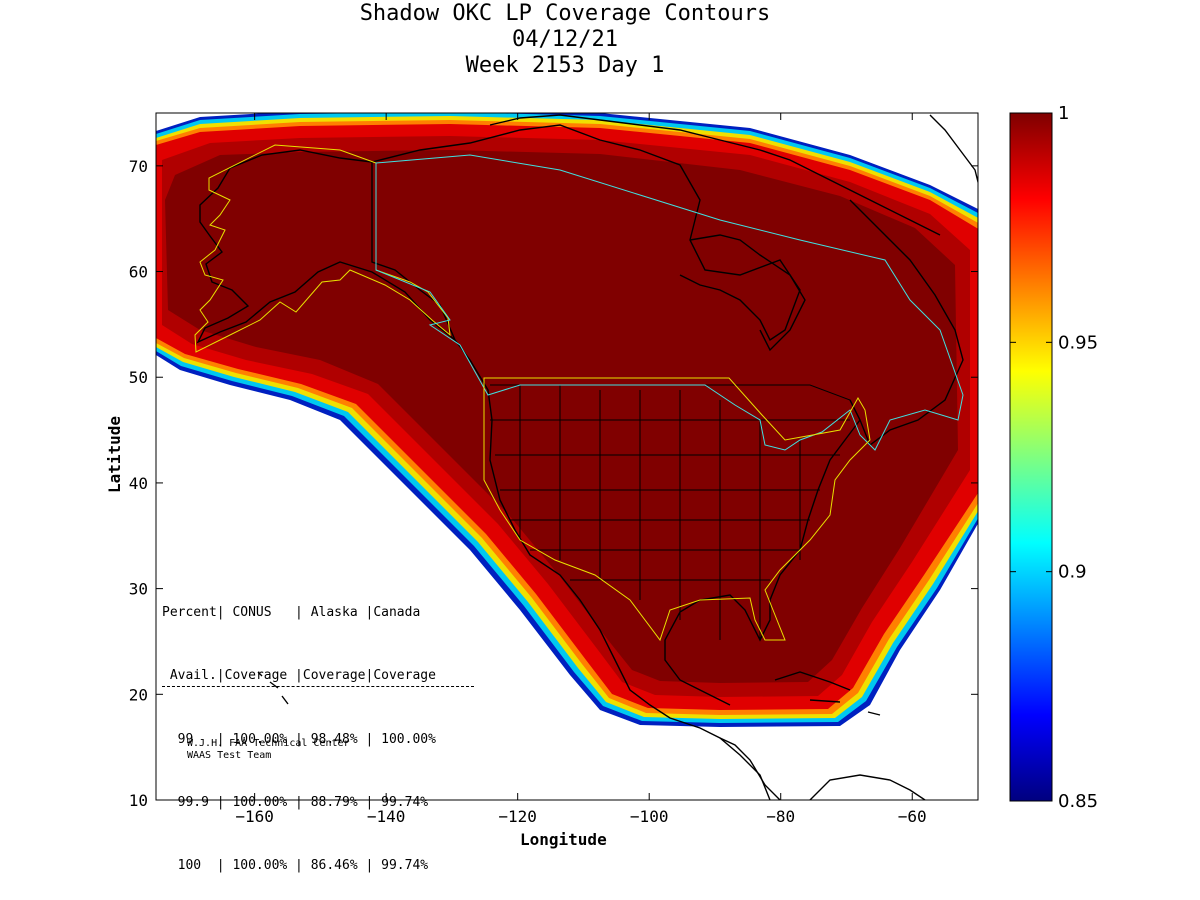 The image size is (1200, 900). What do you see at coordinates (1031, 457) in the screenshot?
I see `colorbar-gradient` at bounding box center [1031, 457].